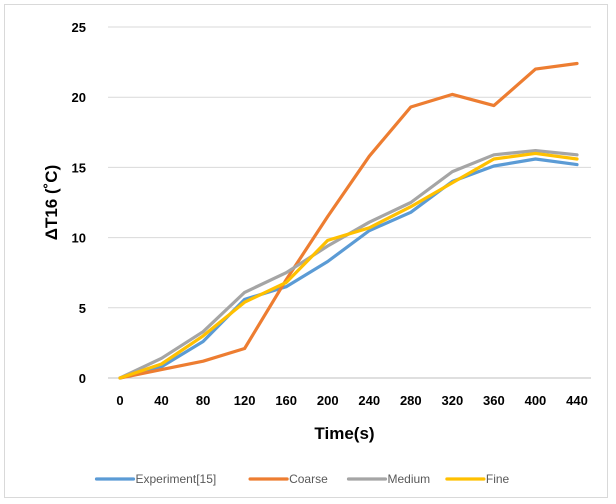 The image size is (616, 504). I want to click on legend: Experiment[15] Coarse Medium Fine, so click(302, 479).